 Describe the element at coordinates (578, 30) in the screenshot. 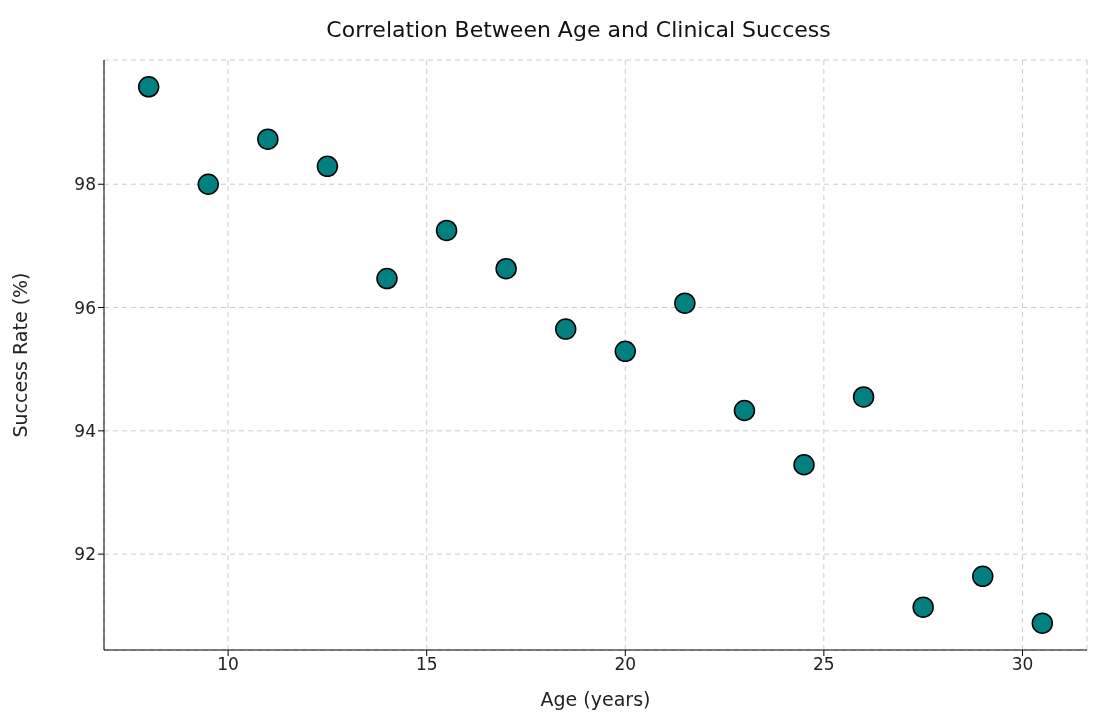

I see `chart-title: Correlation Between Age and Clinical Success` at that location.